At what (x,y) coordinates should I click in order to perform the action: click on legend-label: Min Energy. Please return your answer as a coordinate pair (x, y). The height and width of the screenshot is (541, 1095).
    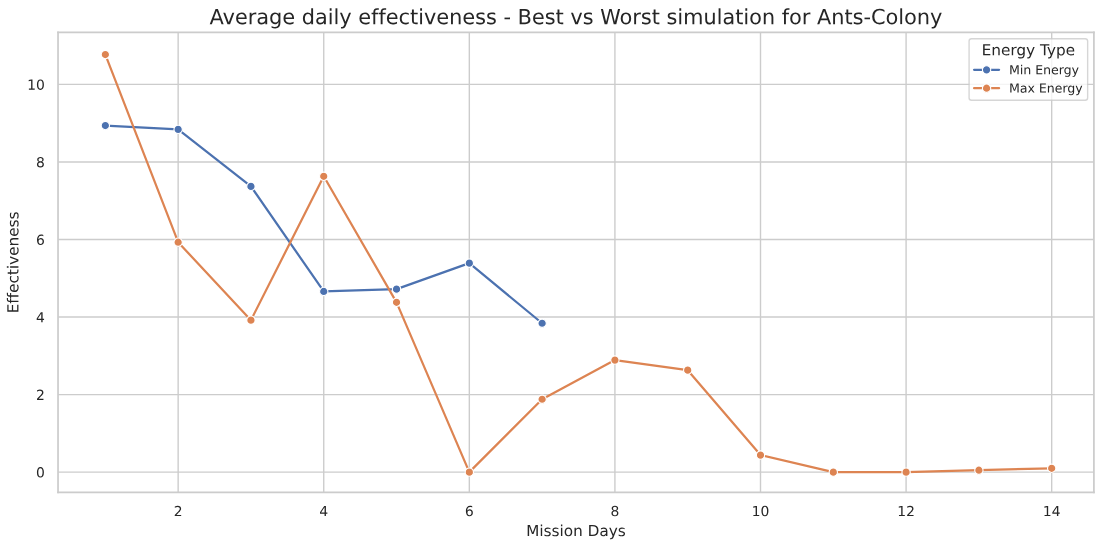
    Looking at the image, I should click on (1044, 70).